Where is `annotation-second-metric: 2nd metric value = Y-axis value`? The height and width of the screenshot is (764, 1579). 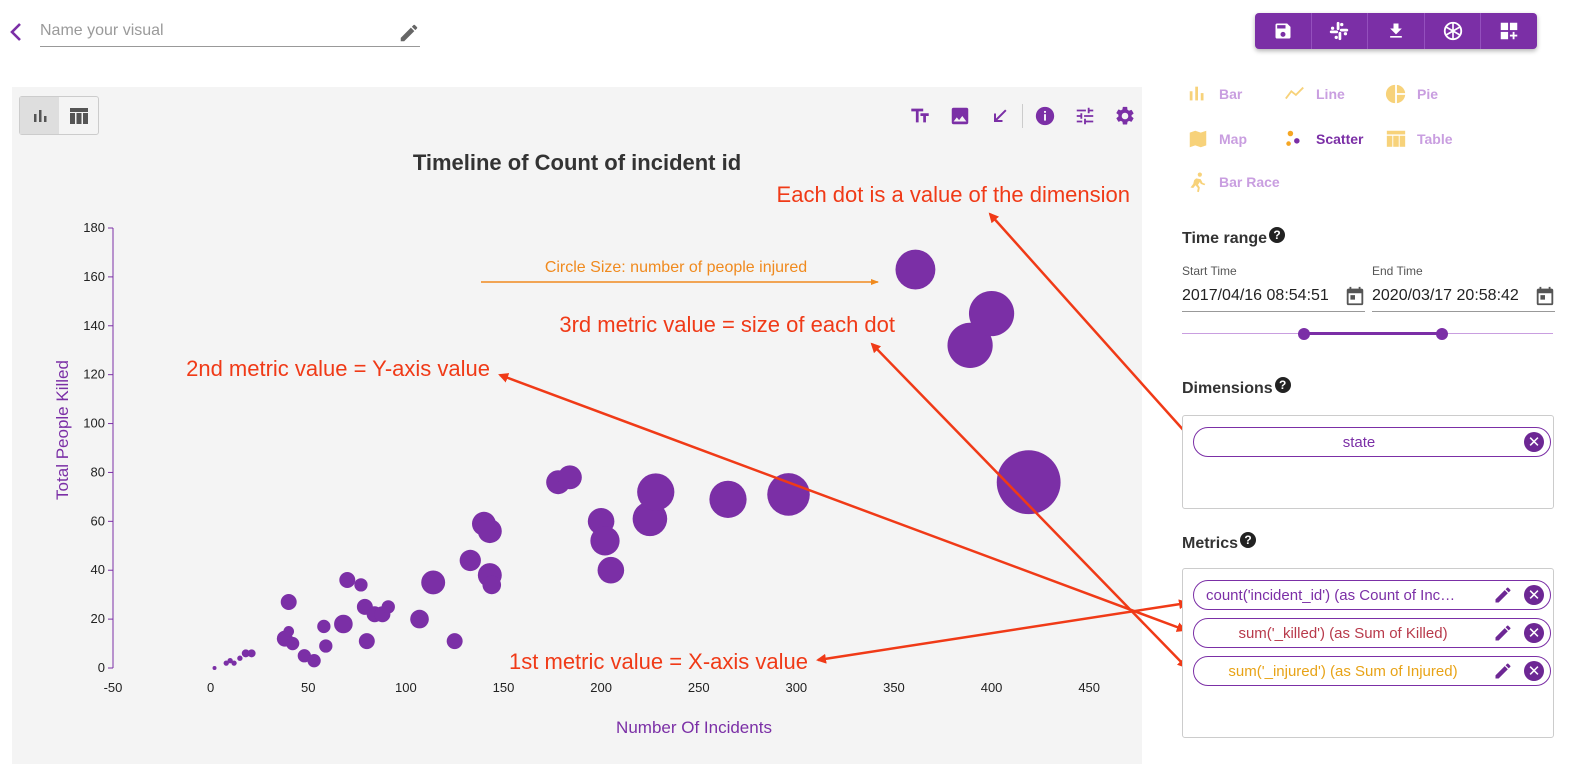
annotation-second-metric: 2nd metric value = Y-axis value is located at coordinates (338, 368).